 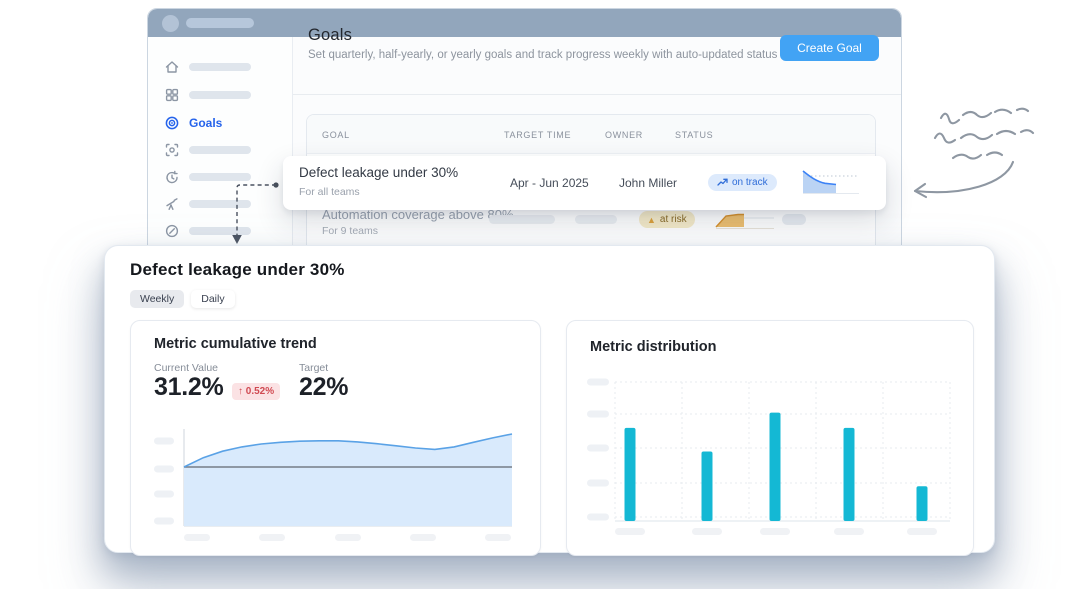 What do you see at coordinates (350, 231) in the screenshot?
I see `goal-subtitle: For 9 teams` at bounding box center [350, 231].